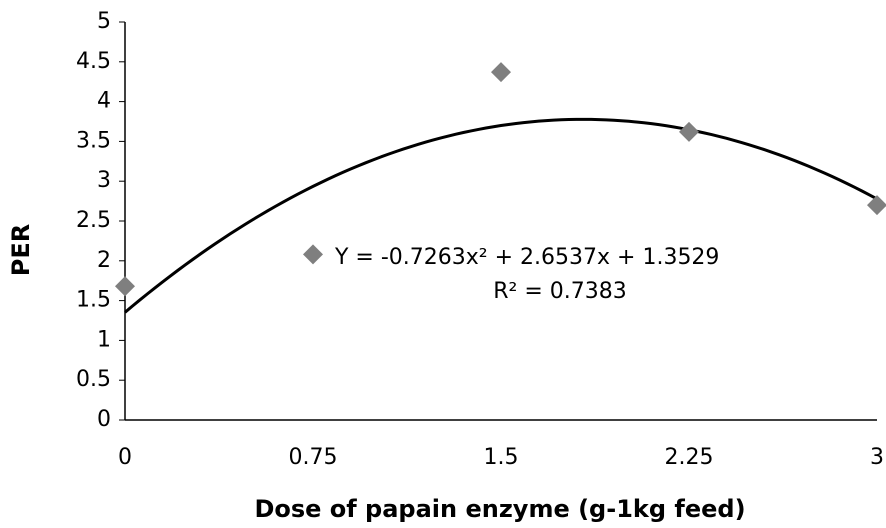  What do you see at coordinates (104, 339) in the screenshot?
I see `y-tick-label: 1` at bounding box center [104, 339].